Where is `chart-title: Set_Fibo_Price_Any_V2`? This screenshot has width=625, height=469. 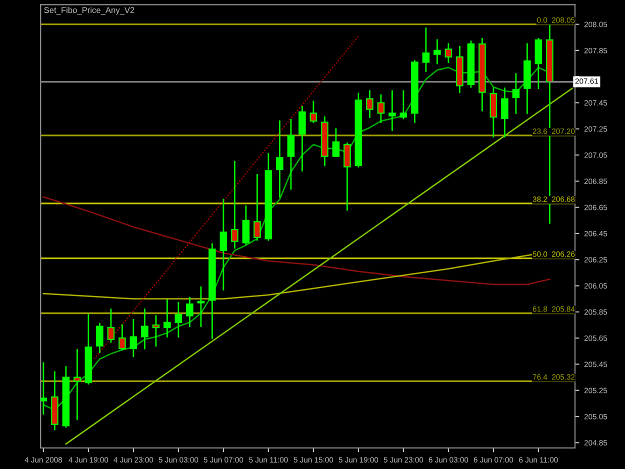
chart-title: Set_Fibo_Price_Any_V2 is located at coordinates (89, 10).